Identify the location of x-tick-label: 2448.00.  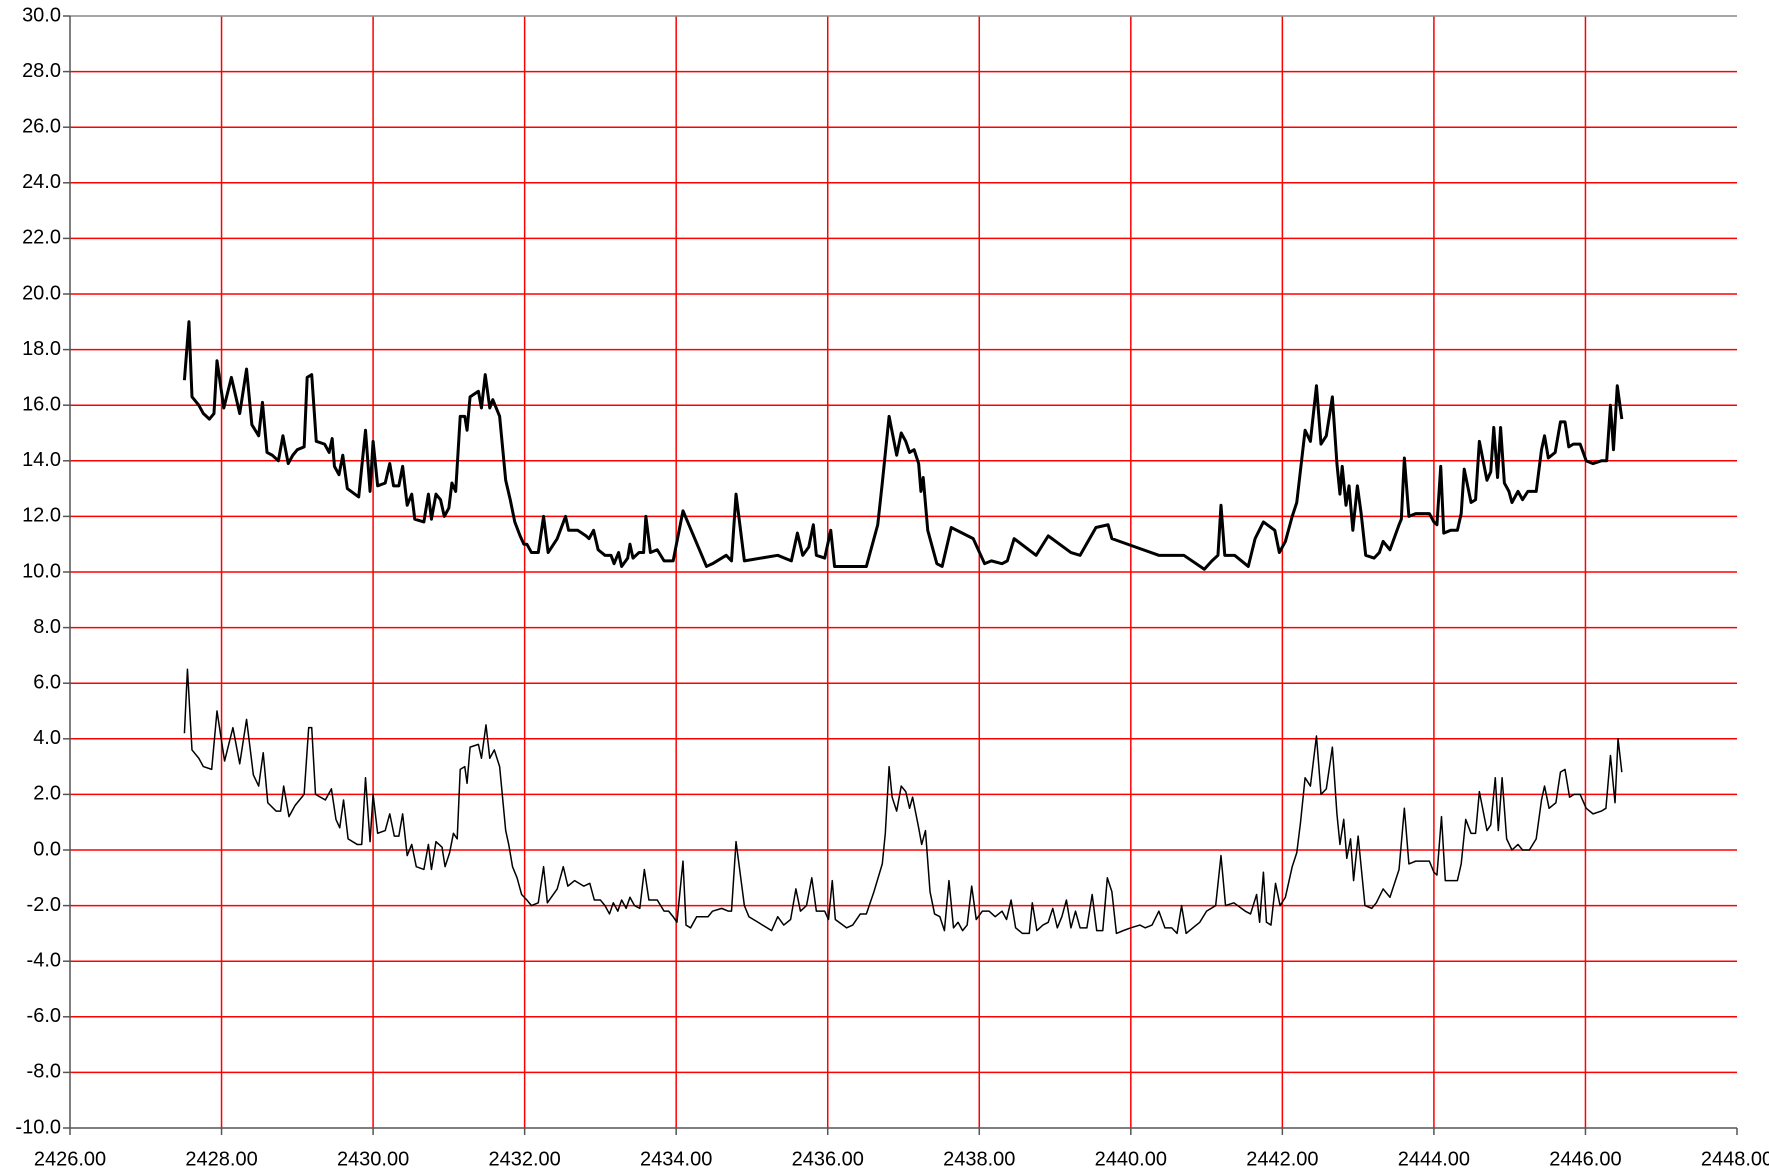
(1735, 1159).